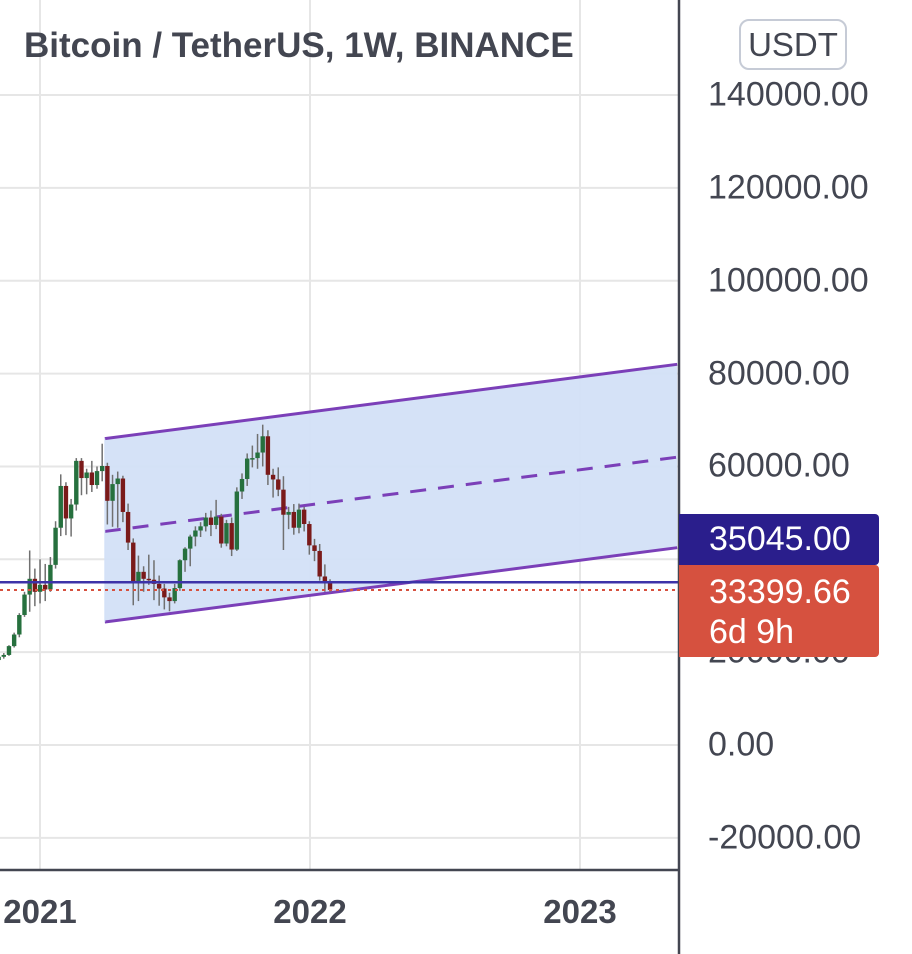 Image resolution: width=912 pixels, height=954 pixels. I want to click on chart-title: Bitcoin / TetherUS, 1W, BINANCE, so click(299, 45).